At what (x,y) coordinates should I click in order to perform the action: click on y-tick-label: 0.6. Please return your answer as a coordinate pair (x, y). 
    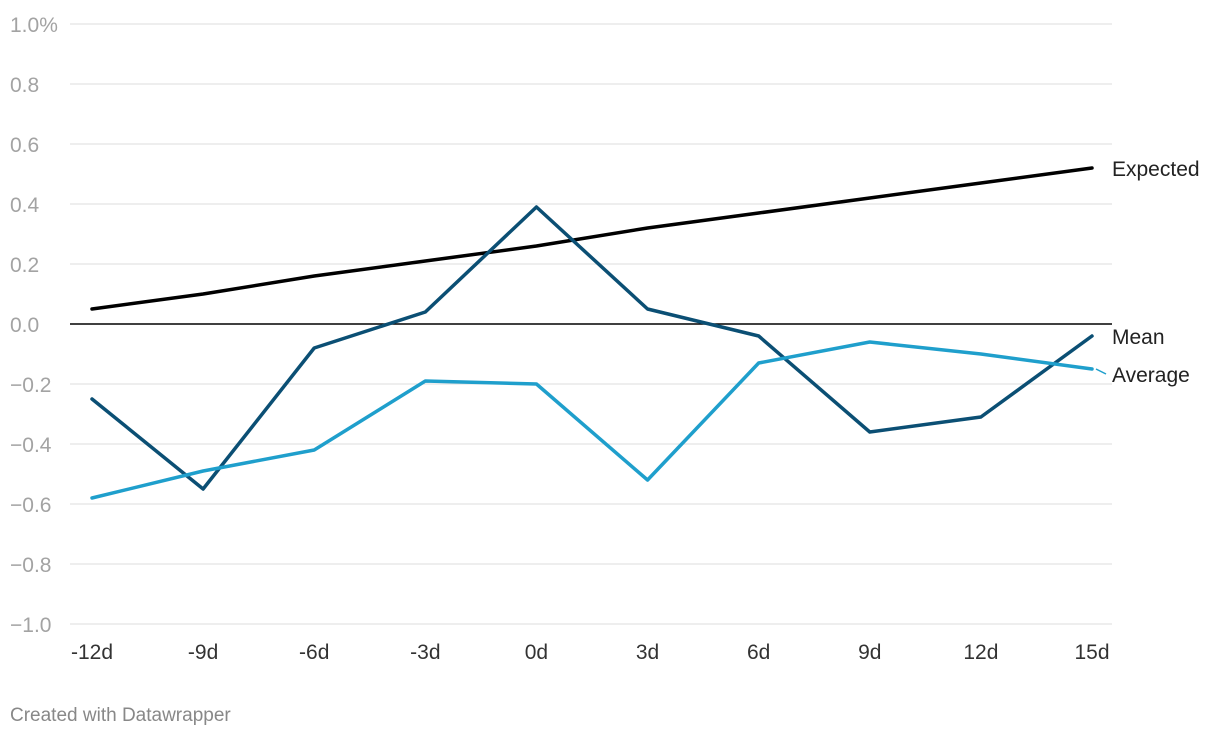
    Looking at the image, I should click on (24, 145).